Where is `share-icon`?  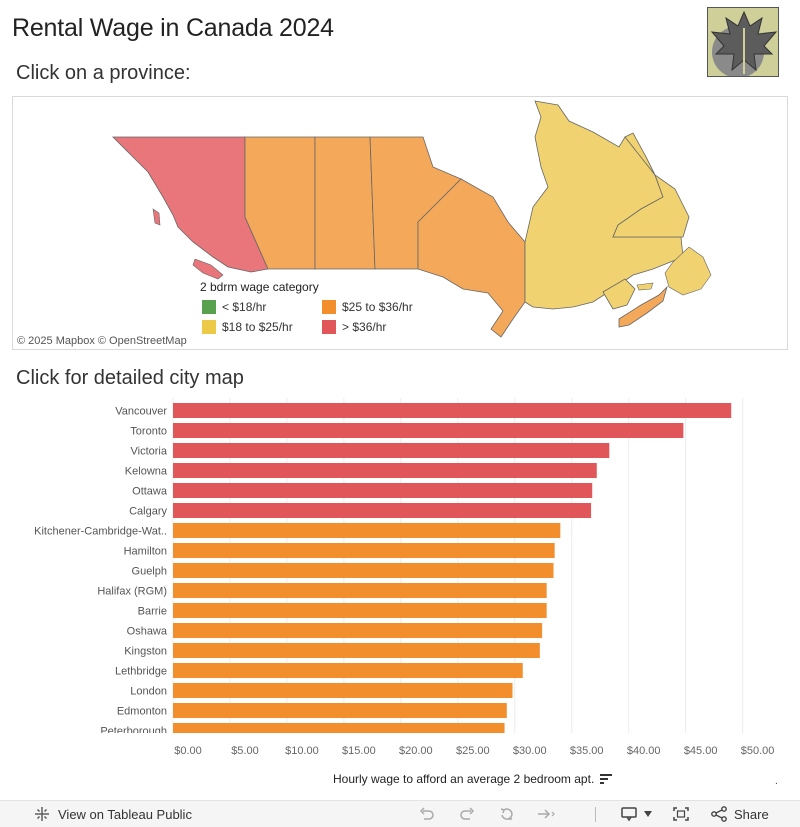
share-icon is located at coordinates (719, 814).